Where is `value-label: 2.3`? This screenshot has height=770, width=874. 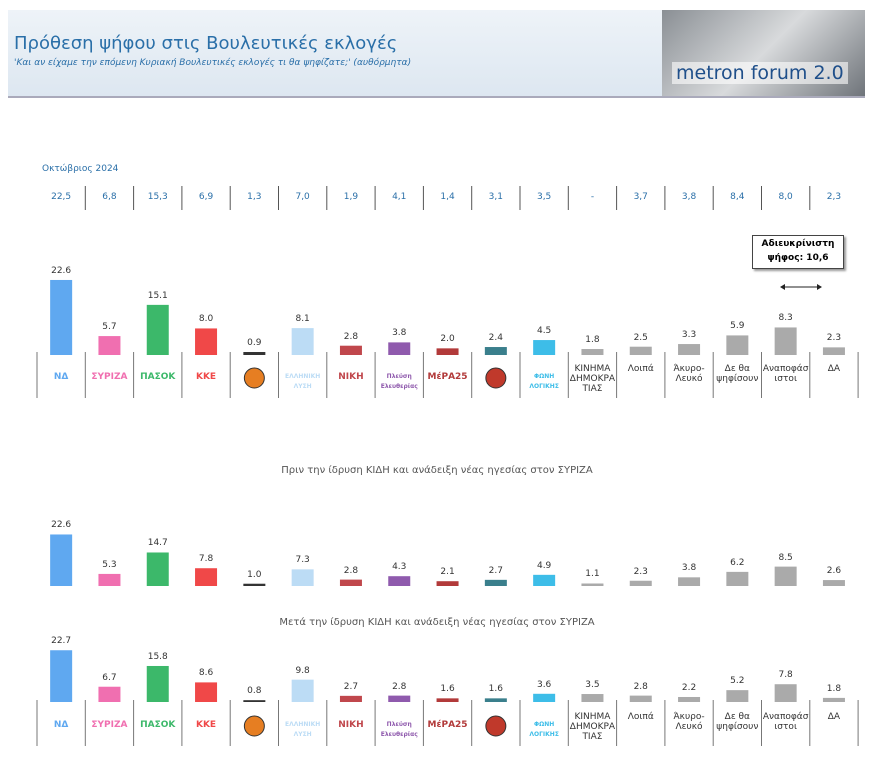 value-label: 2.3 is located at coordinates (640, 571).